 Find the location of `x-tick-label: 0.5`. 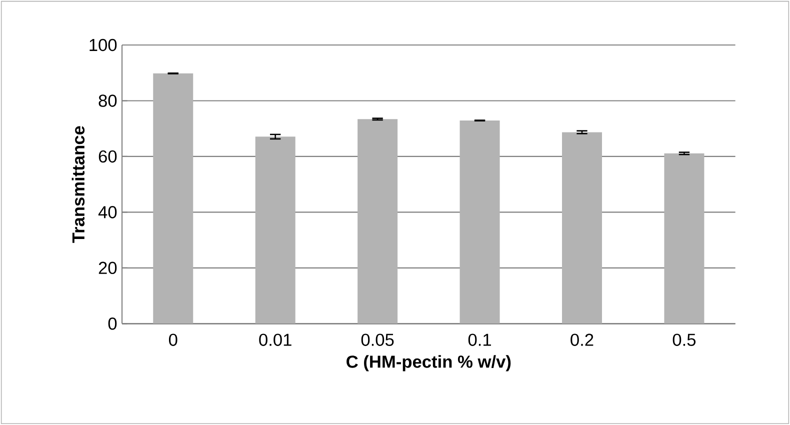

x-tick-label: 0.5 is located at coordinates (684, 340).